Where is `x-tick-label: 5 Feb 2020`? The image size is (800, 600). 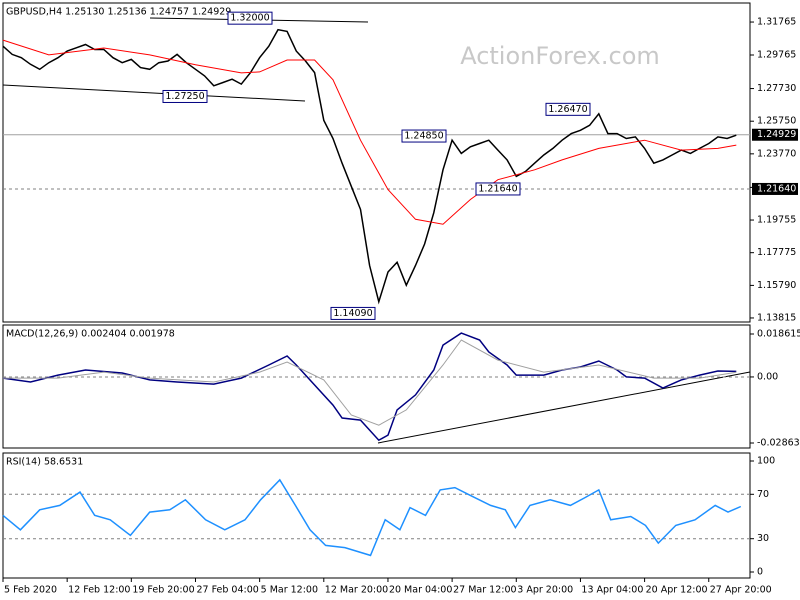
x-tick-label: 5 Feb 2020 is located at coordinates (30, 590).